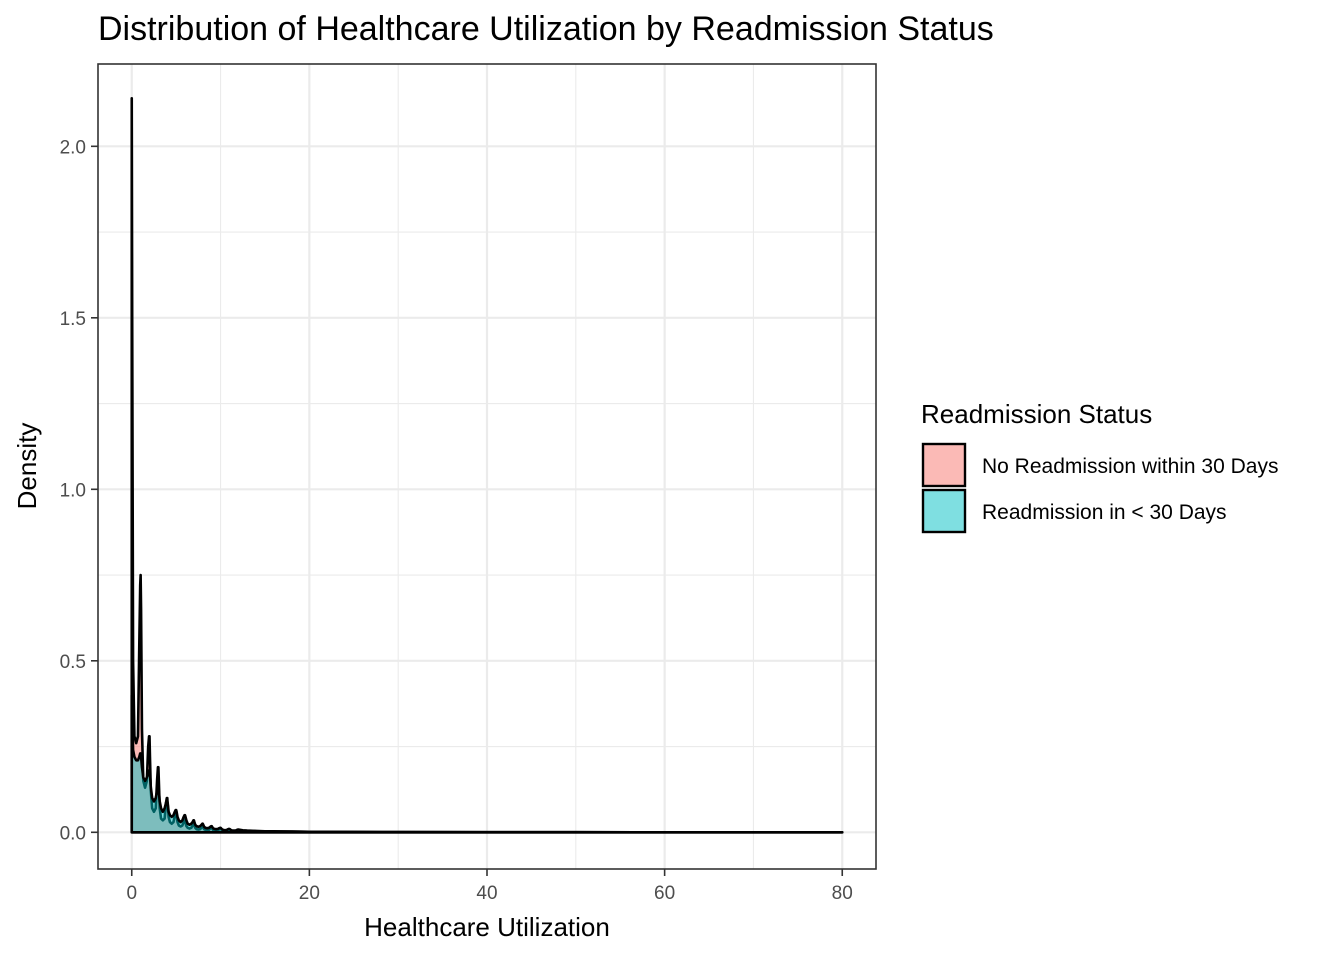  I want to click on x-tick-label: 60, so click(664, 893).